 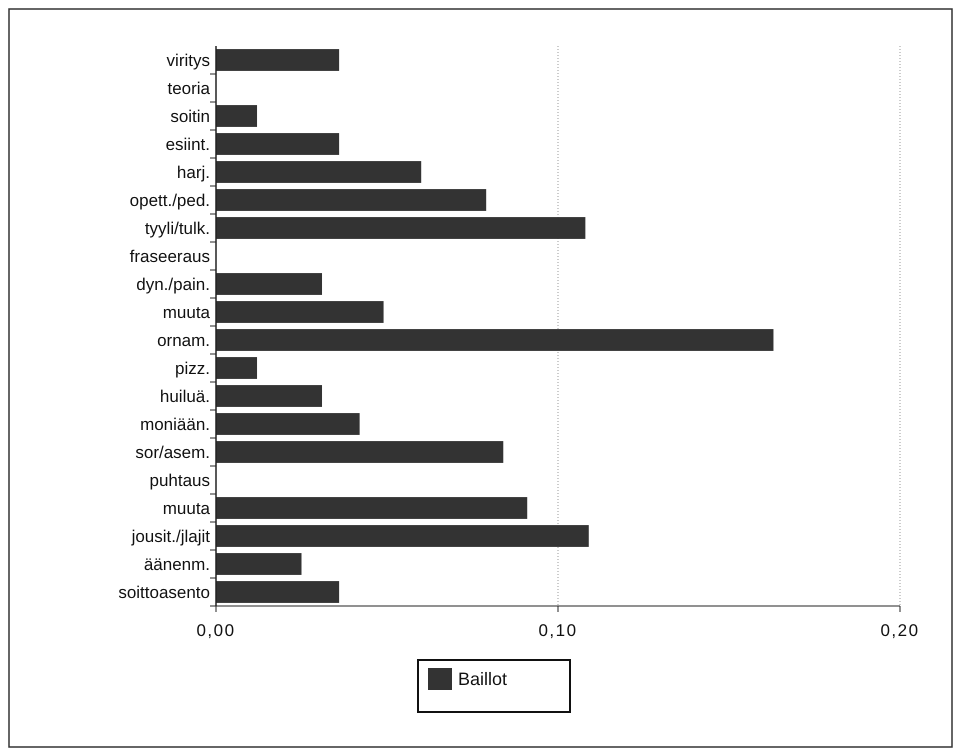 I want to click on y-tick-label: fraseeraus, so click(x=170, y=256).